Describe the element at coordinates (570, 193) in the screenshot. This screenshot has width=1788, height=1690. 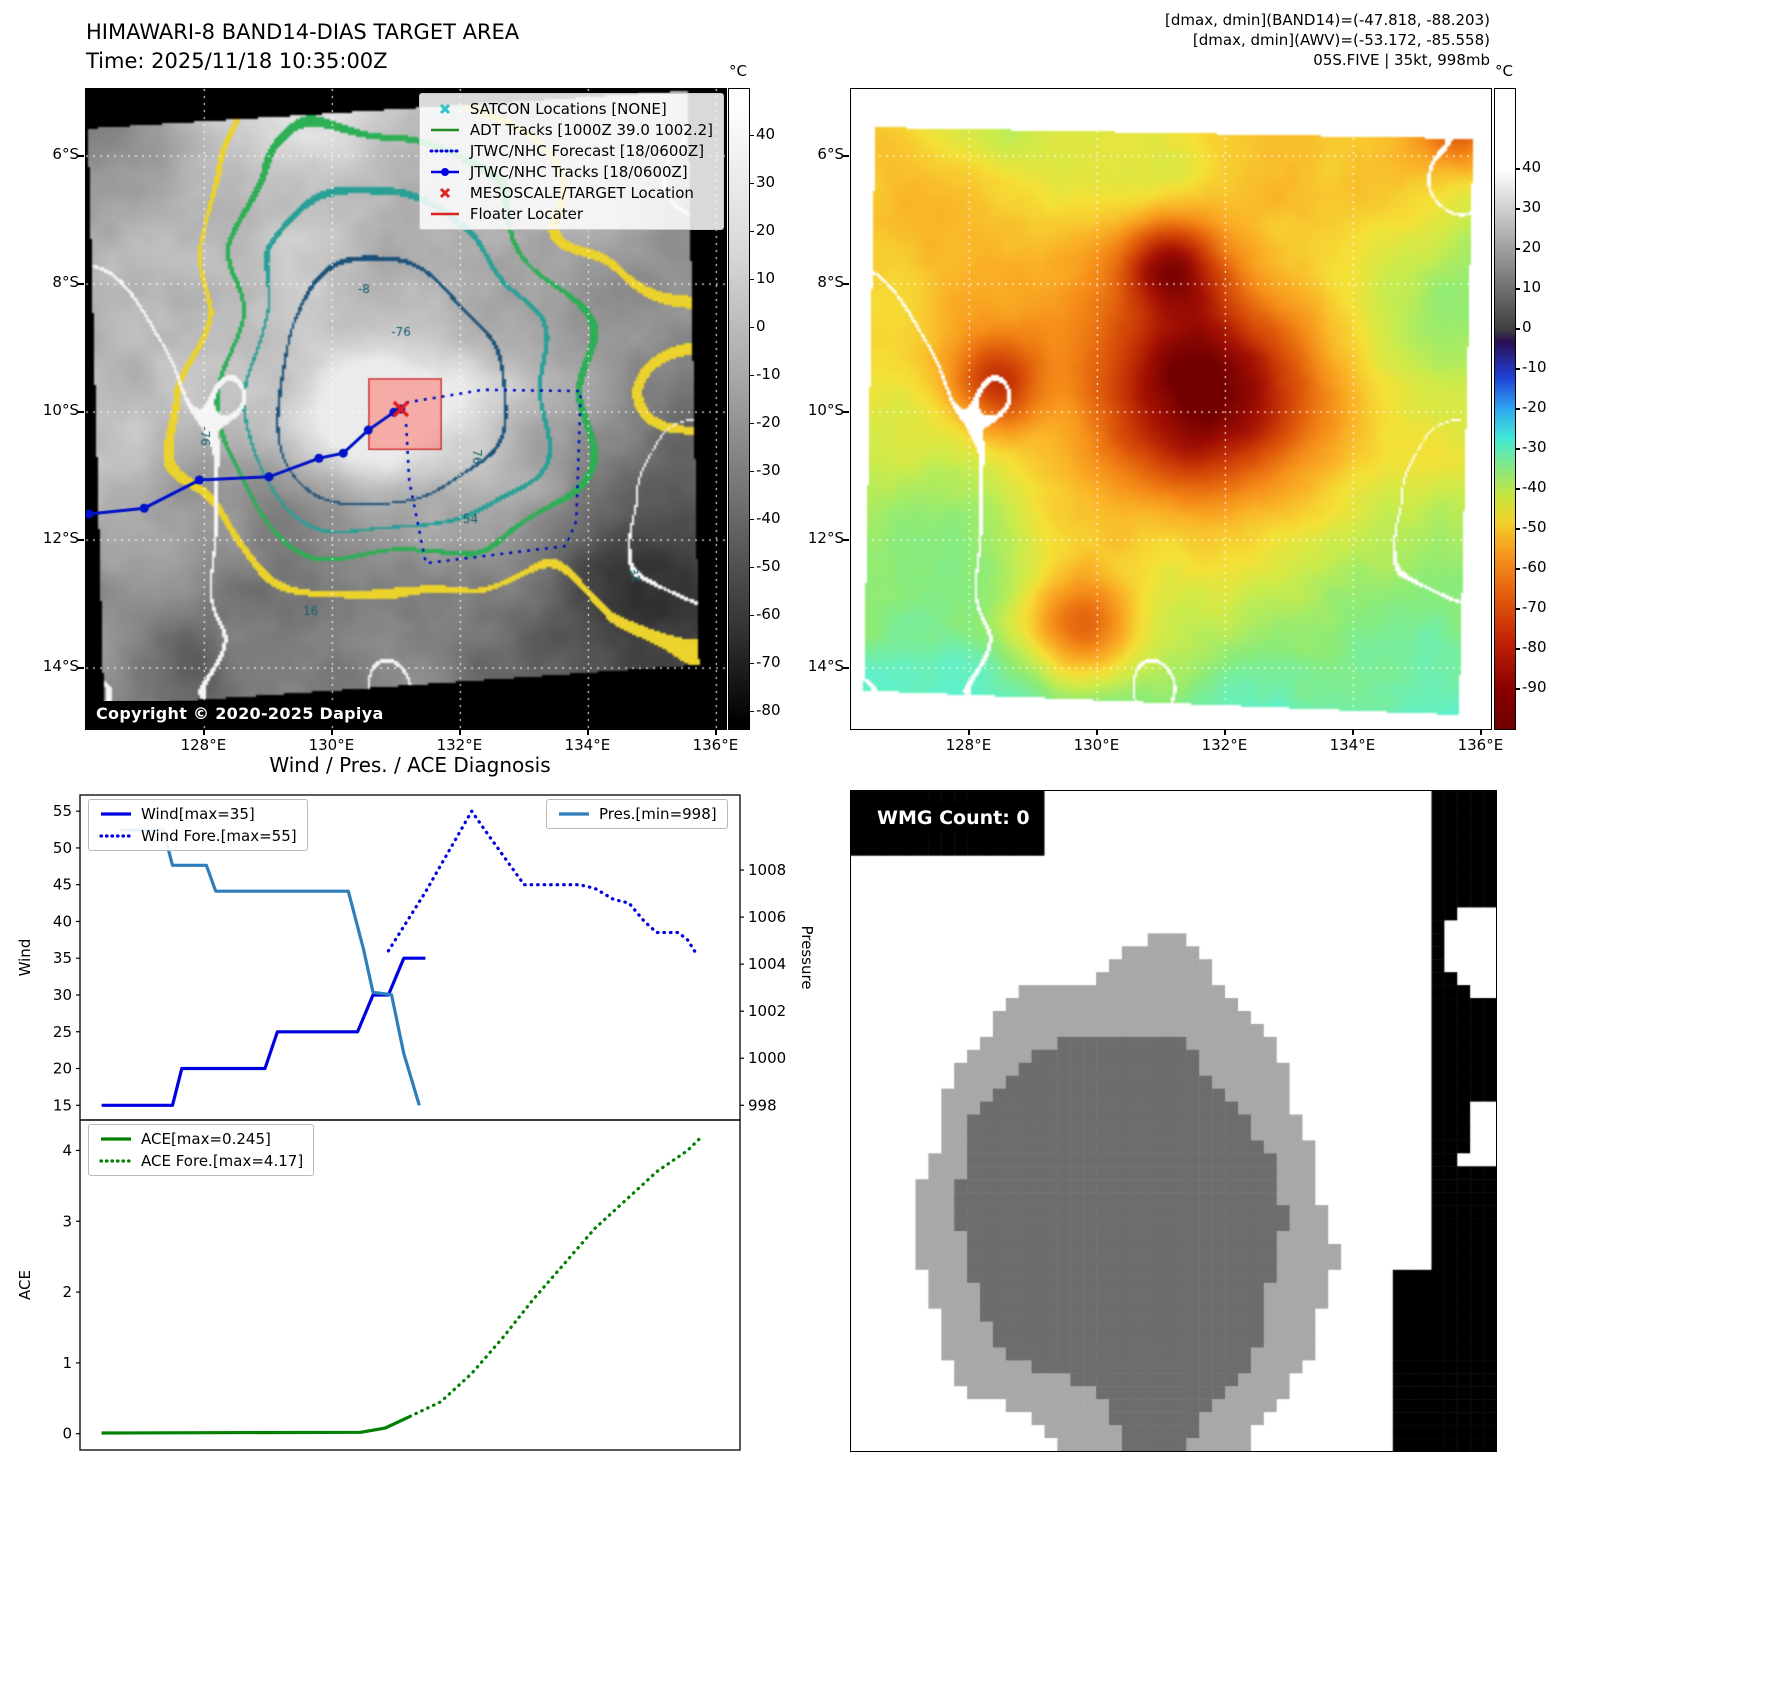
I see `legend-row-mesoscale: MESOSCALE/TARGET Location` at that location.